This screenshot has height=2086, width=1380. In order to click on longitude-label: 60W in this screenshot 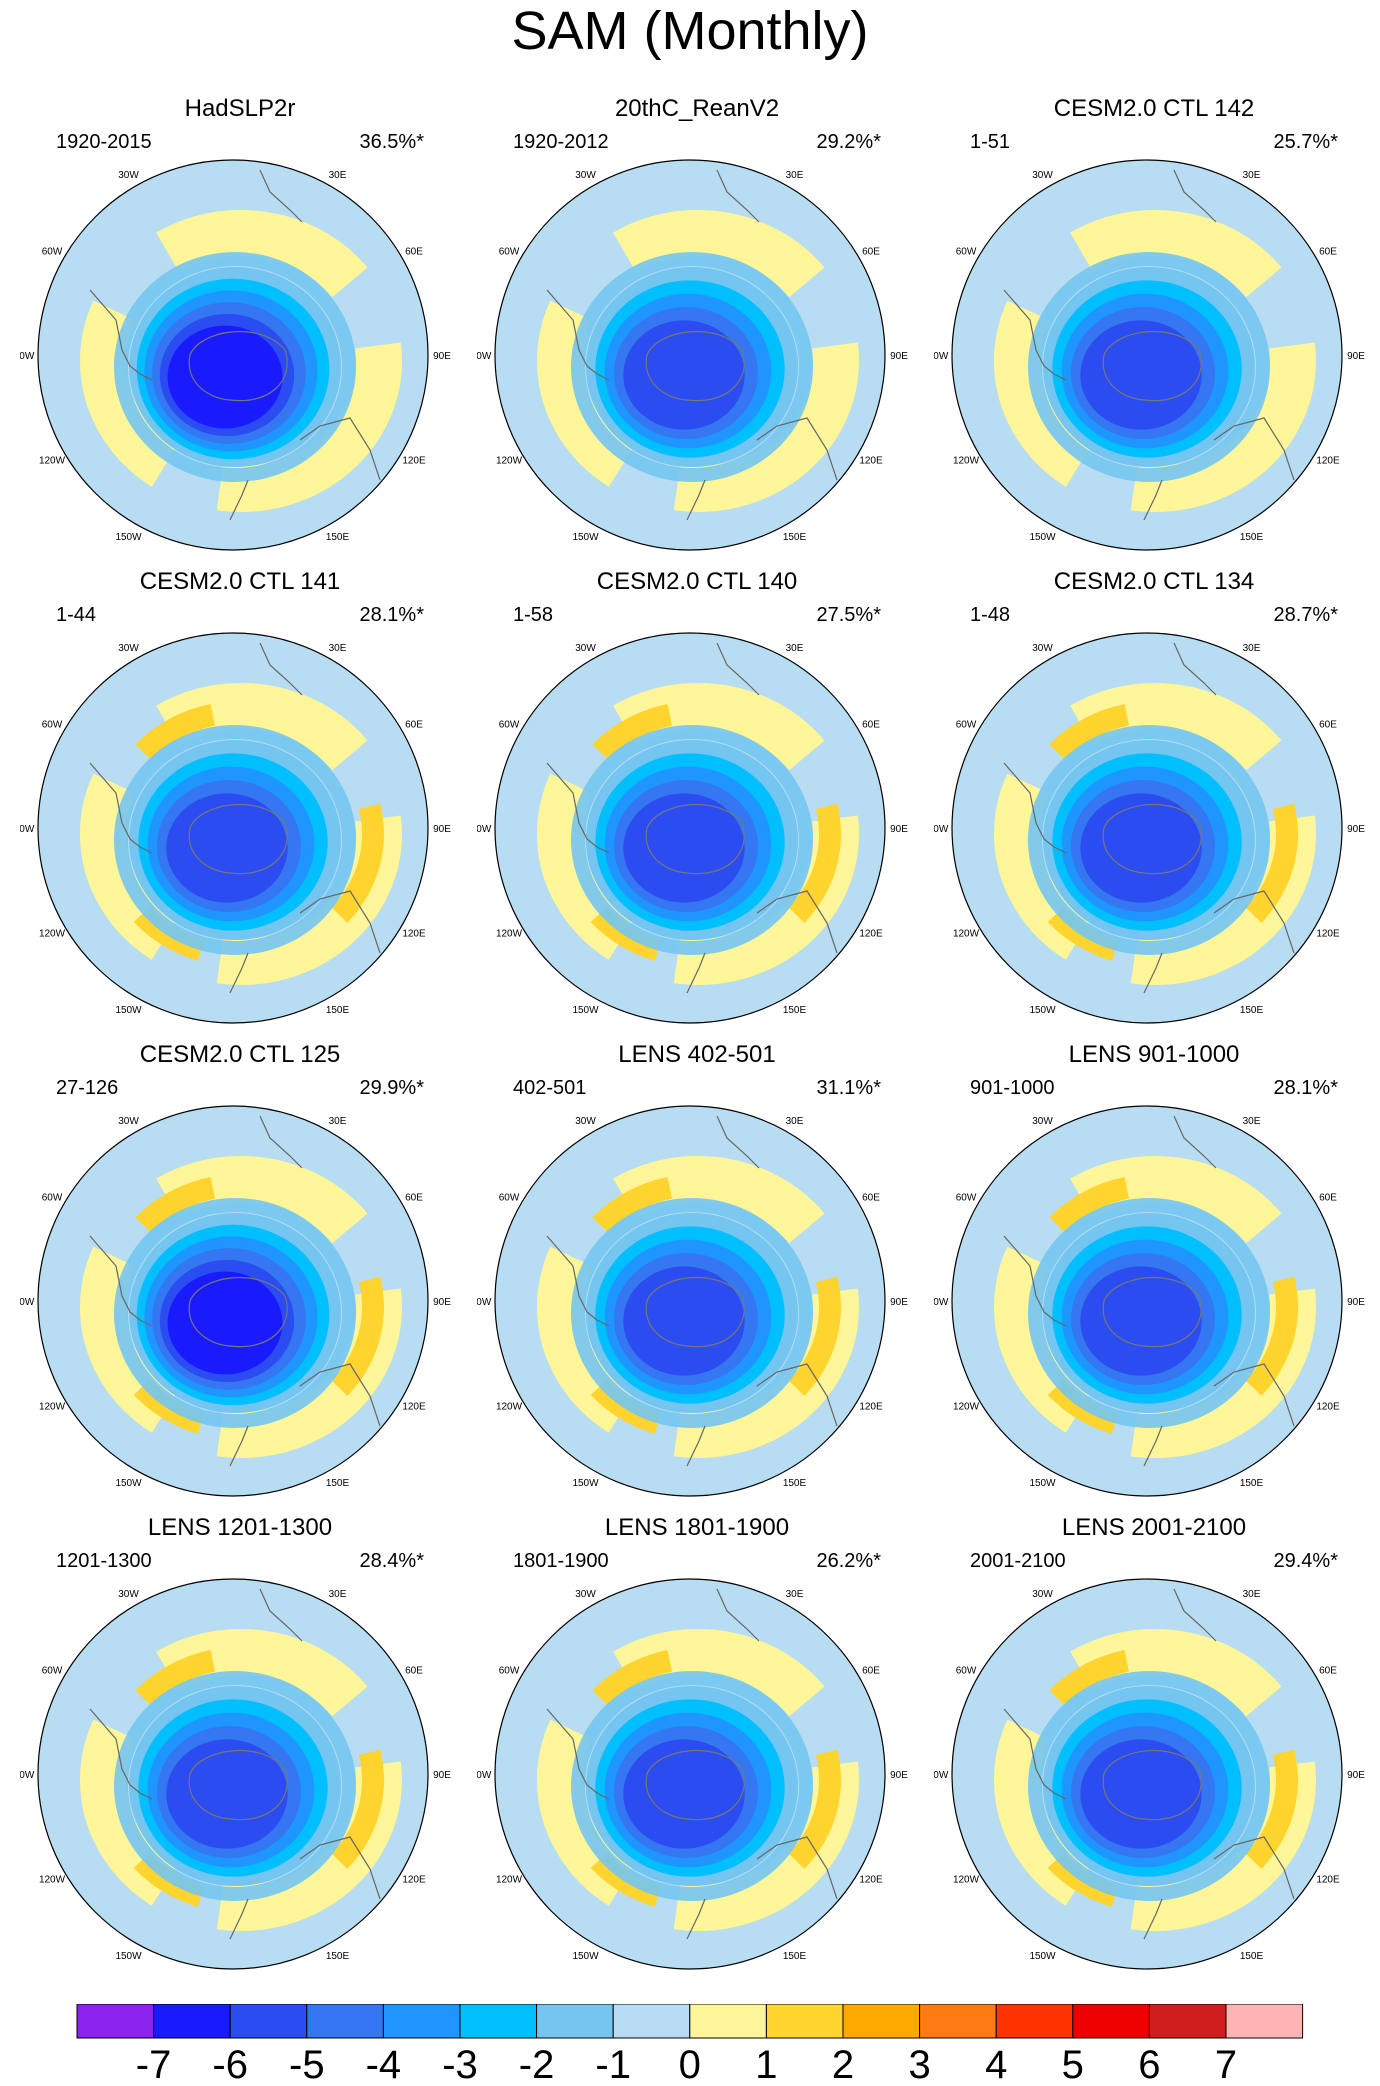, I will do `click(509, 725)`.